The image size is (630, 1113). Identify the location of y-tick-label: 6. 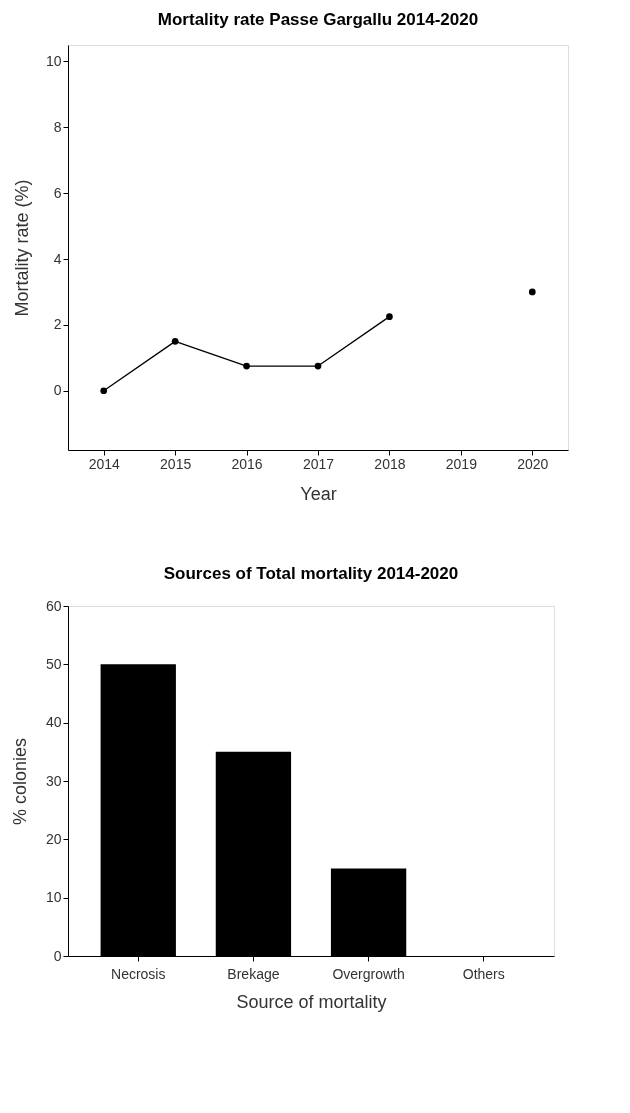
(57, 192).